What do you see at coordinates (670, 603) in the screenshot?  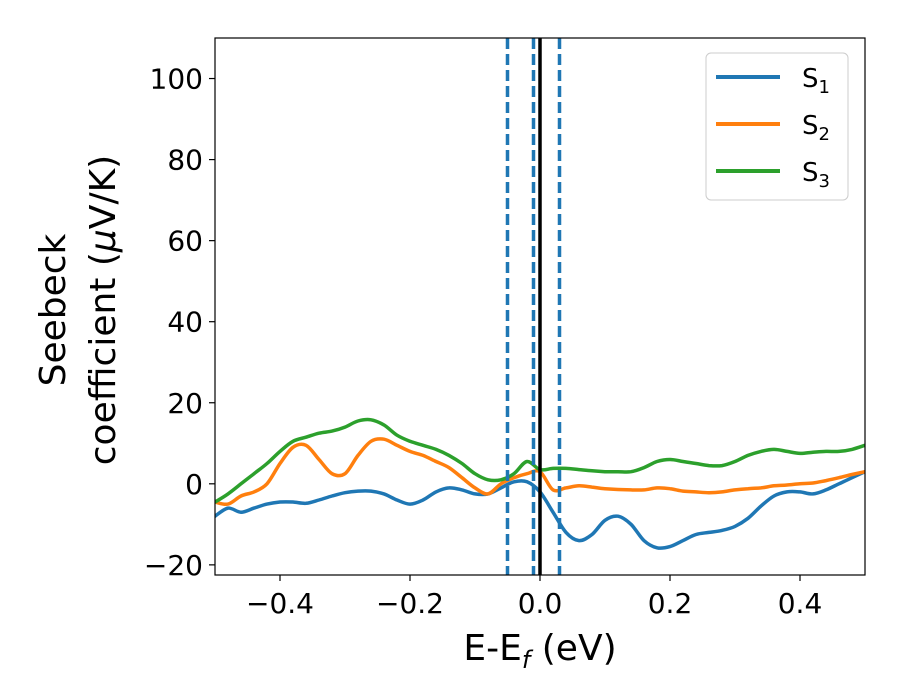 I see `x-tick-label: 0.2` at bounding box center [670, 603].